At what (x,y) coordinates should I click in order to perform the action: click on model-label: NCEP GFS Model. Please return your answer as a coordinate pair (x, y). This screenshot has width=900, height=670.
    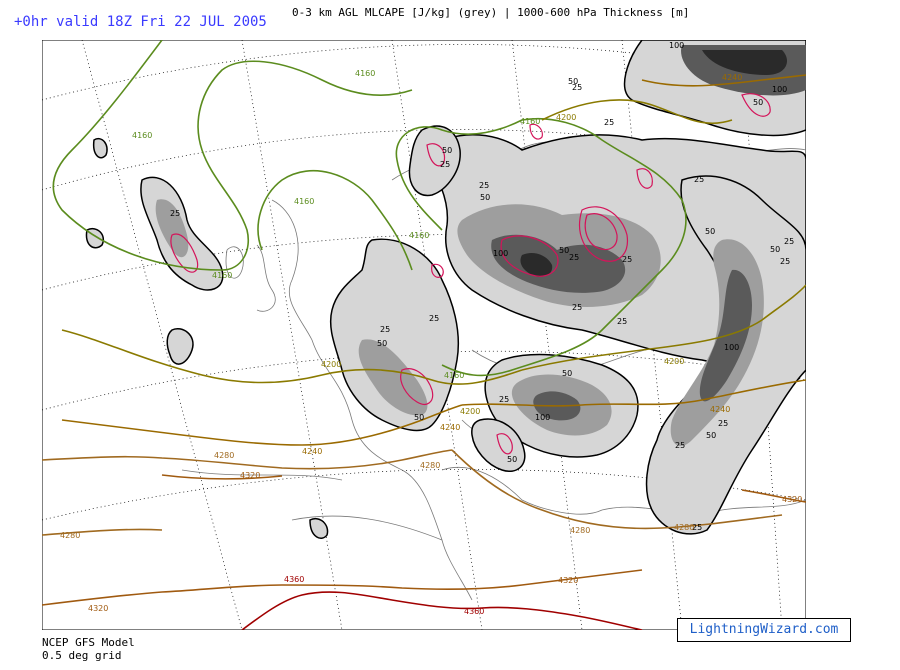
    Looking at the image, I should click on (88, 642).